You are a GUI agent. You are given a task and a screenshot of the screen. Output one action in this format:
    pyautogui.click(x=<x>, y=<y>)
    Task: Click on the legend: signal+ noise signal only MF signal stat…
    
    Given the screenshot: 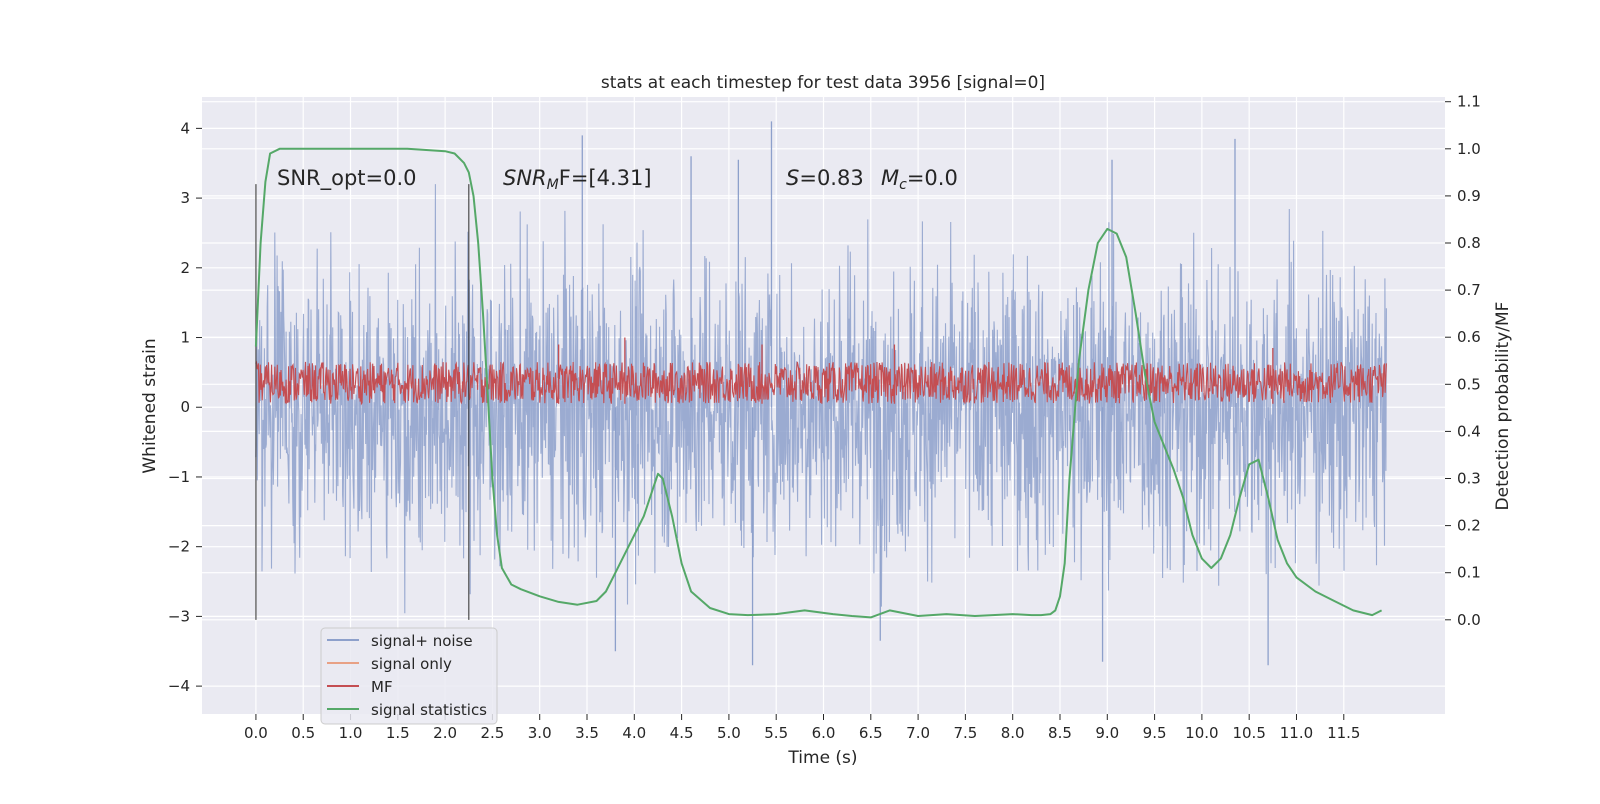 What is the action you would take?
    pyautogui.click(x=409, y=676)
    